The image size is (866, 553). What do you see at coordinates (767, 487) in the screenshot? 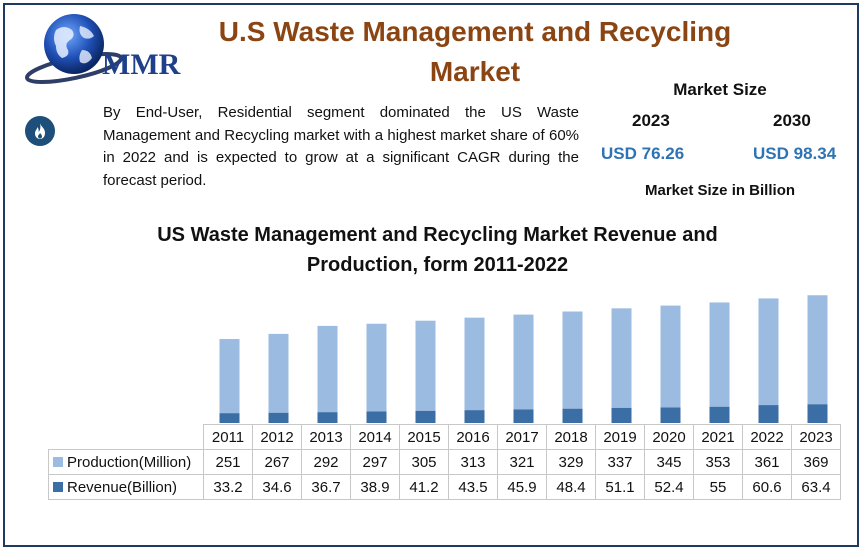
I see `data-label-revenue-2022: 60.6` at bounding box center [767, 487].